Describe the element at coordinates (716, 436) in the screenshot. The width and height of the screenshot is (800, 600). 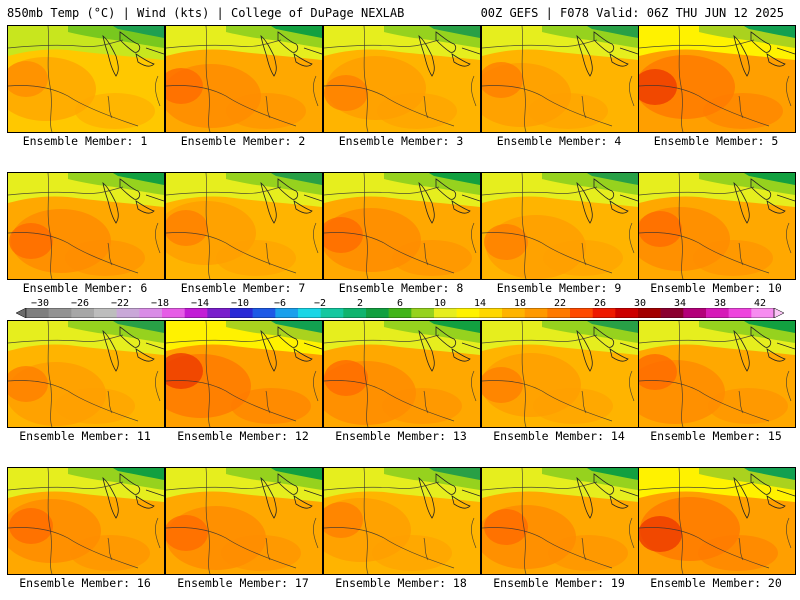
I see `ensemble-member-label: Ensemble Member: 15` at that location.